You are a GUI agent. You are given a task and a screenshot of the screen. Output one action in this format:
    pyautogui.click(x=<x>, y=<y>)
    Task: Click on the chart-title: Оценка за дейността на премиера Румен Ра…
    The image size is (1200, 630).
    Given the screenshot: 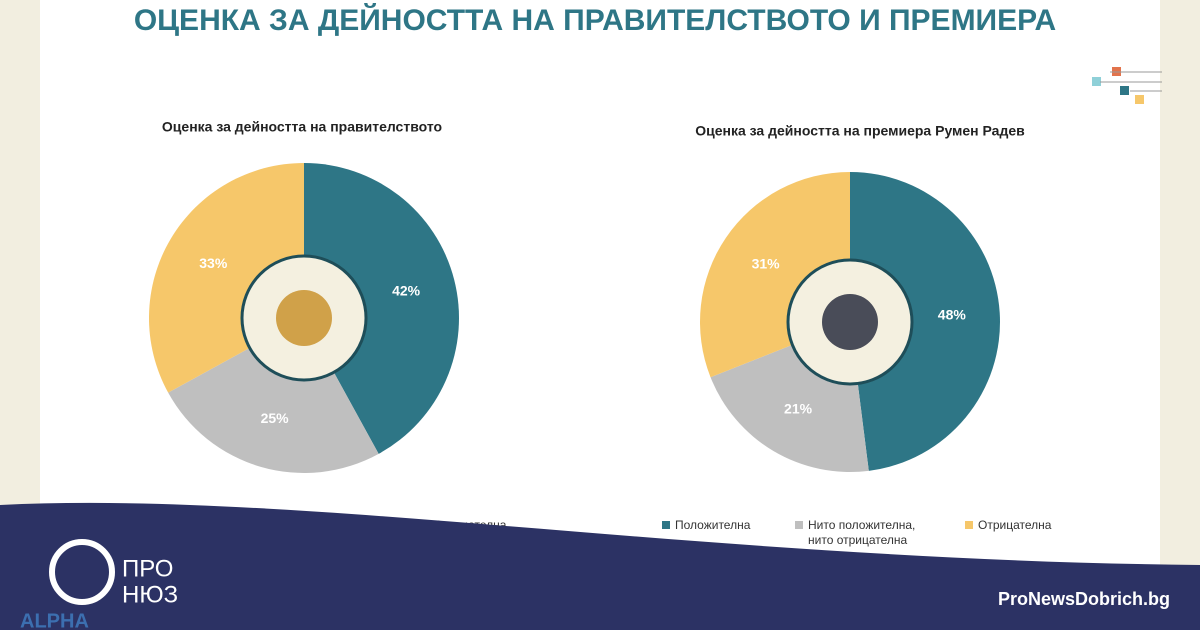 What is the action you would take?
    pyautogui.click(x=860, y=131)
    